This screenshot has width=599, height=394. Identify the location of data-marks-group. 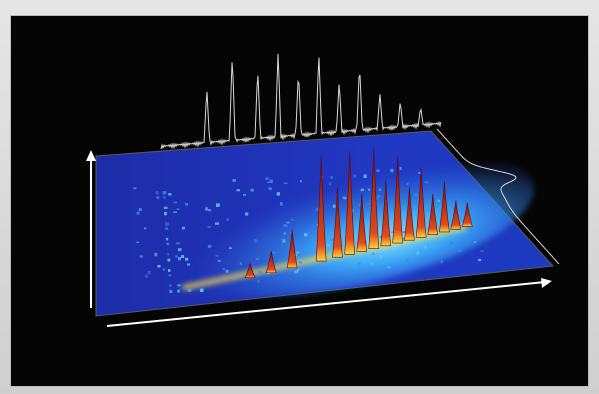
(358, 213).